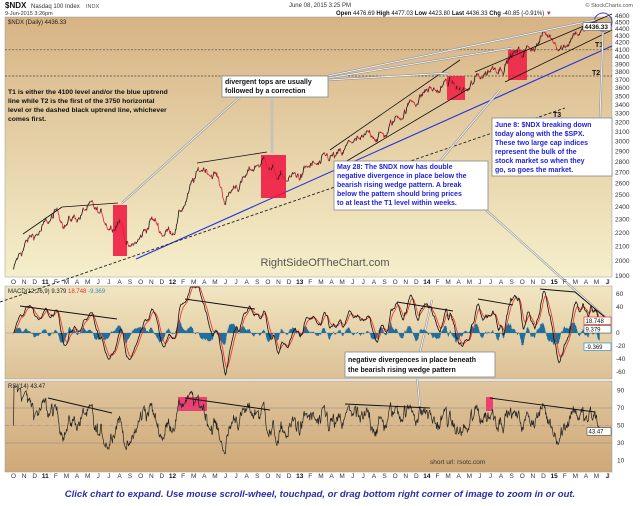 The image size is (640, 506). I want to click on svg-text: go, so goes the market., so click(534, 170).